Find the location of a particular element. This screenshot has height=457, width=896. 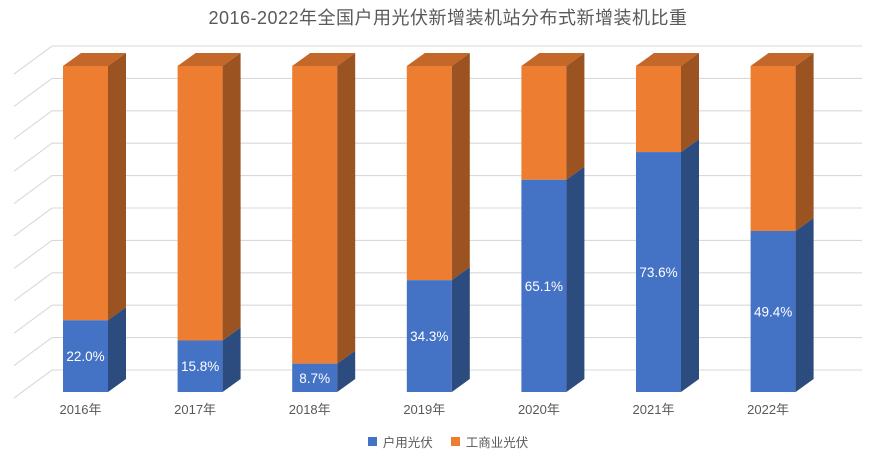

bar-top-face-2022年 is located at coordinates (782, 59).